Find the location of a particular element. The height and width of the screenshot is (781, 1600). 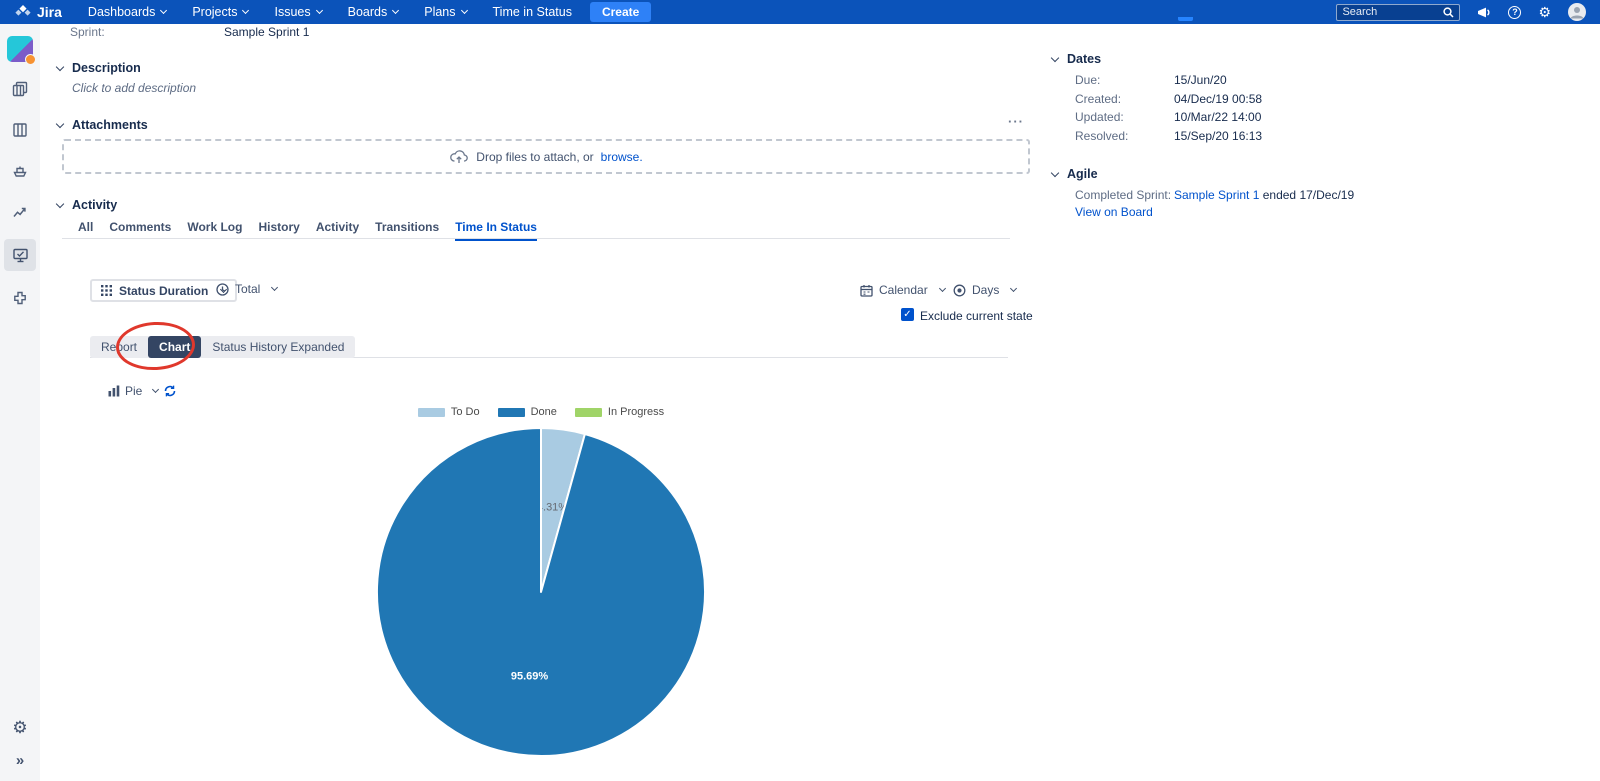

announcement-icon is located at coordinates (1484, 12).